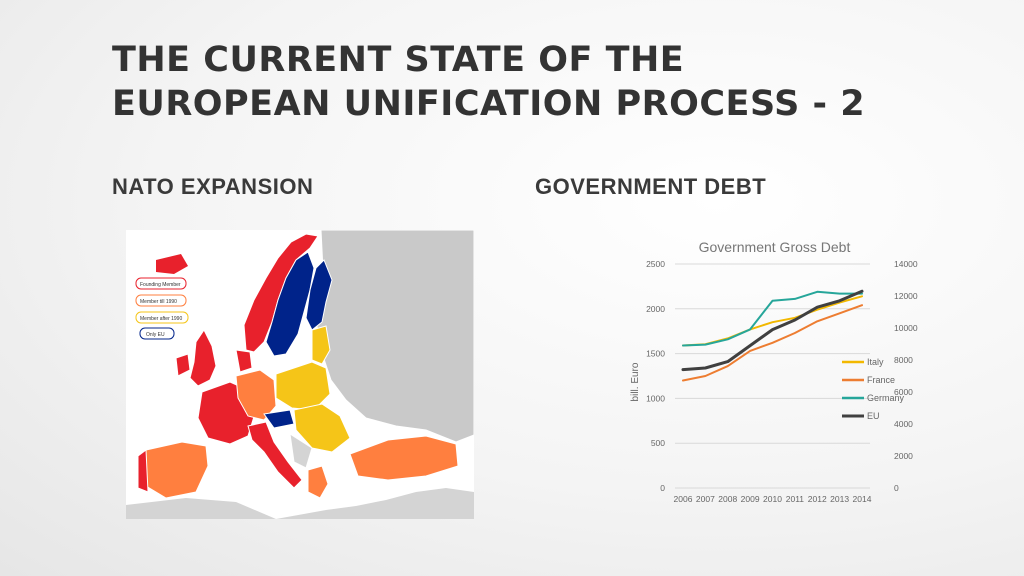 This screenshot has height=576, width=1024. I want to click on x-tick-label: 2010, so click(772, 499).